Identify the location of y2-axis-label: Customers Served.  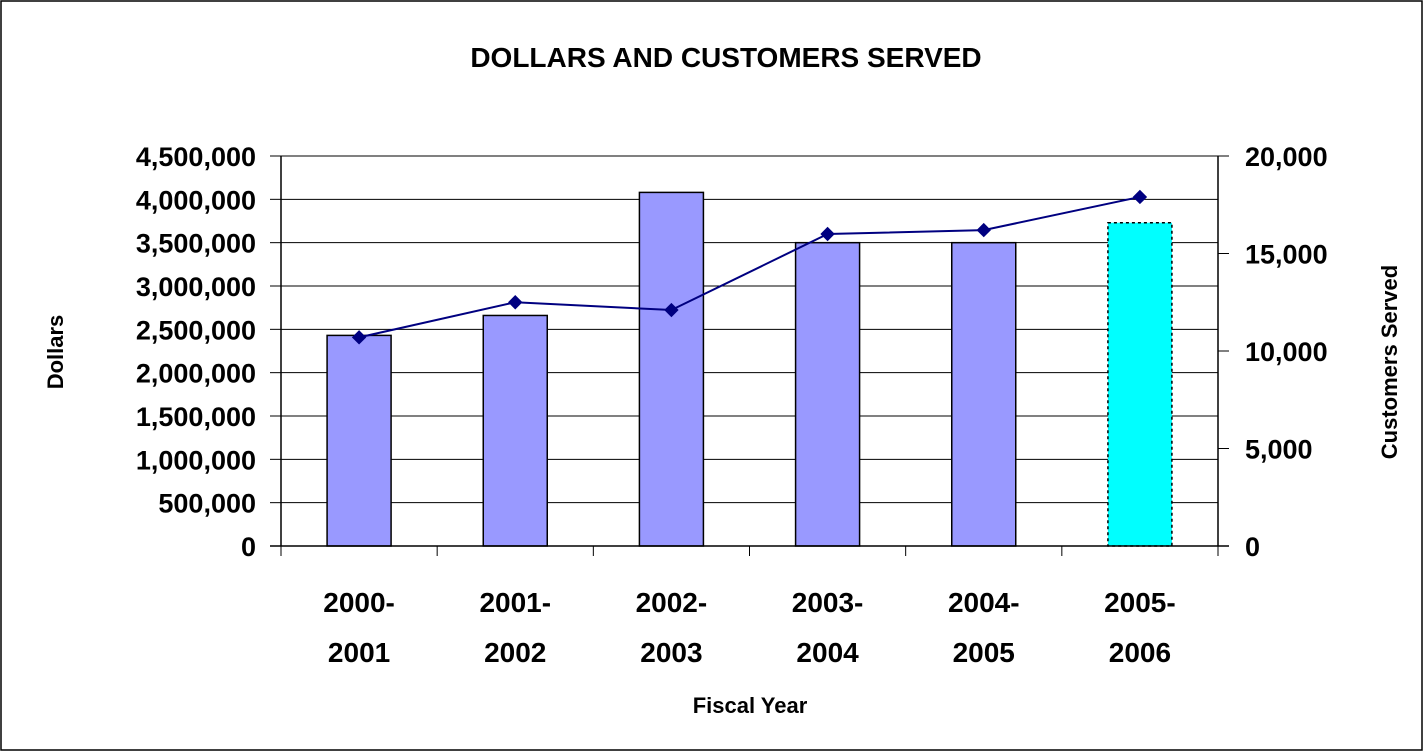
(1389, 362).